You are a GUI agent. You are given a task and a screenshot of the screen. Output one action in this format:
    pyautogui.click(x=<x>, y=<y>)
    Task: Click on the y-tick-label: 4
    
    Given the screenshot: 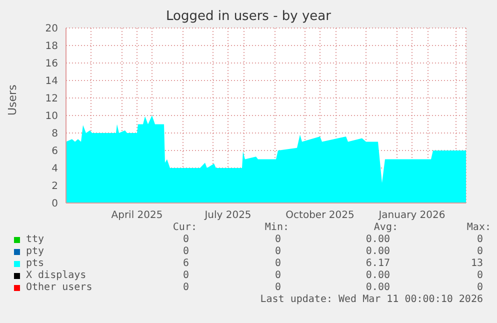 What is the action you would take?
    pyautogui.click(x=55, y=169)
    